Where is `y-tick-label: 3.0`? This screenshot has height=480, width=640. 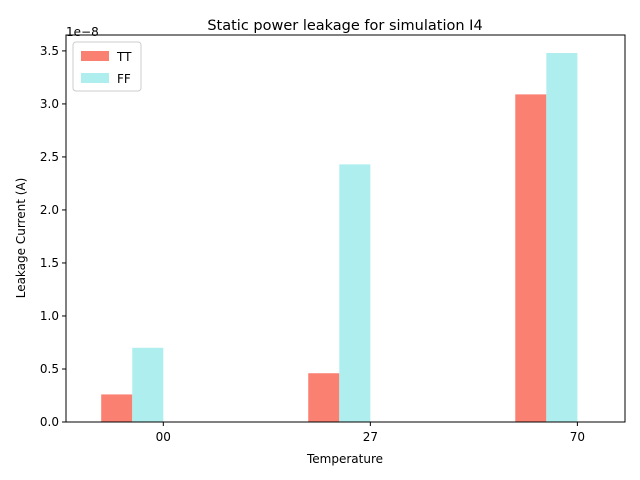 y-tick-label: 3.0 is located at coordinates (49, 104).